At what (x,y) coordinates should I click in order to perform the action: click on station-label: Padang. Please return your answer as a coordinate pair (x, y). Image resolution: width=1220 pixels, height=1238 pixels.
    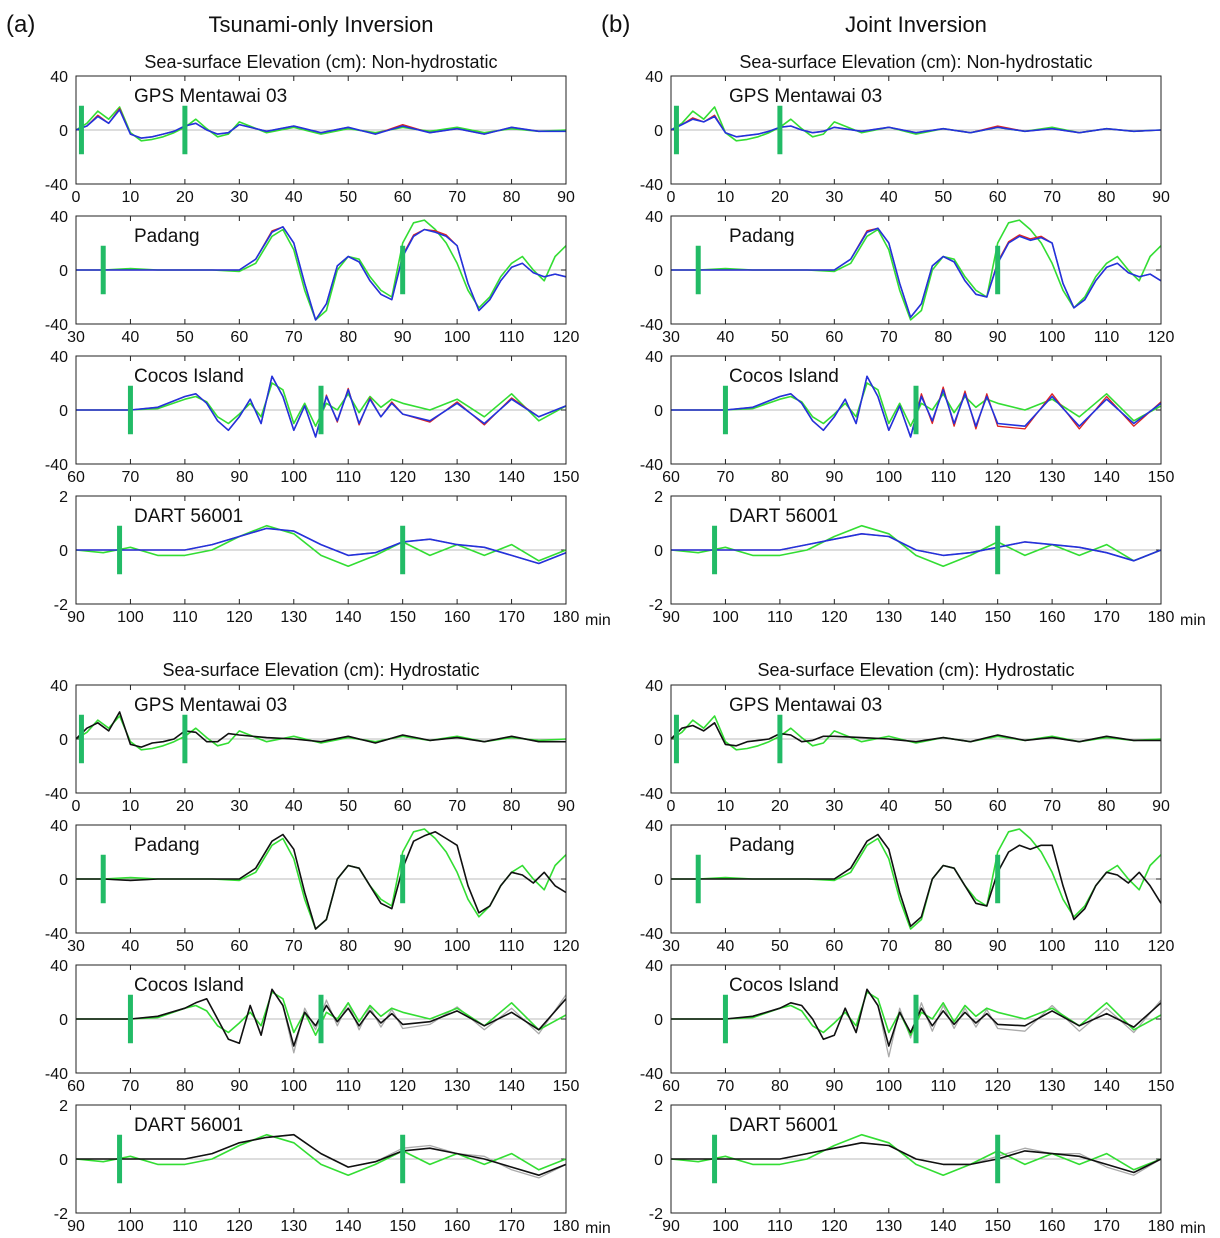
    Looking at the image, I should click on (167, 236).